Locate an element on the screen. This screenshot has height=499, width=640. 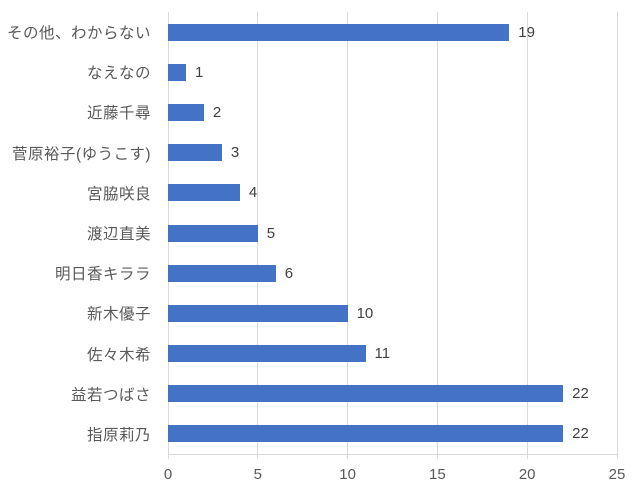
data-label: 11 is located at coordinates (382, 354).